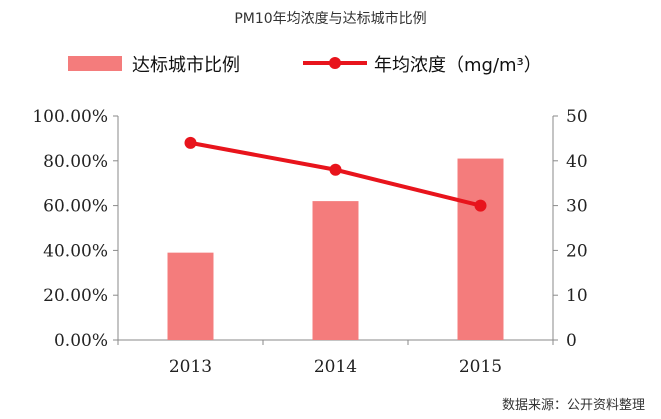 The image size is (661, 419). Describe the element at coordinates (190, 367) in the screenshot. I see `x-tick-label: 2013` at that location.